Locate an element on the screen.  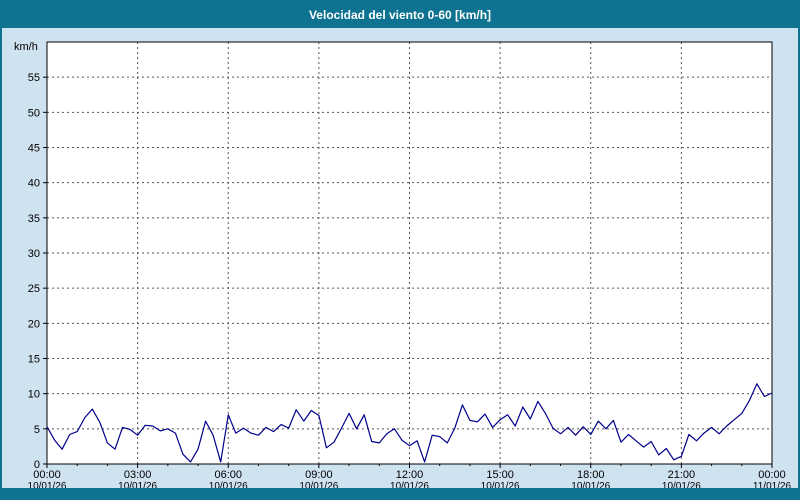
bottom-bar is located at coordinates (400, 493).